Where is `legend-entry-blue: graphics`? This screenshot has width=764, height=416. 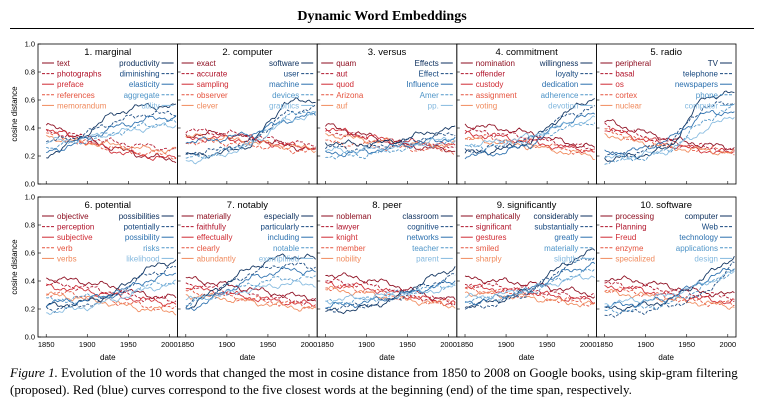 legend-entry-blue: graphics is located at coordinates (284, 105).